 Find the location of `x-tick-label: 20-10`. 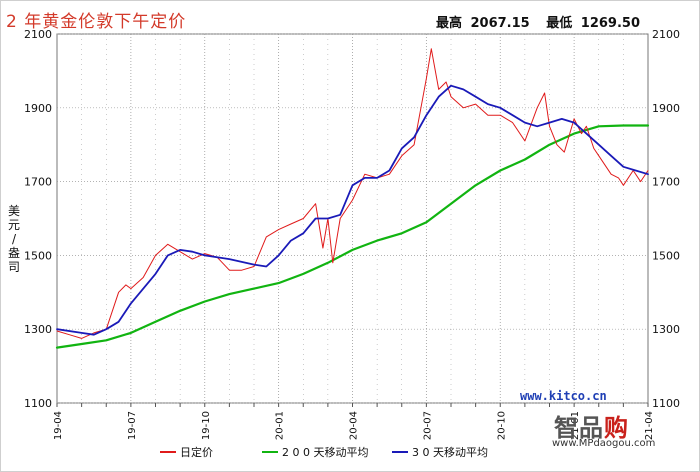

x-tick-label: 20-10 is located at coordinates (501, 425).